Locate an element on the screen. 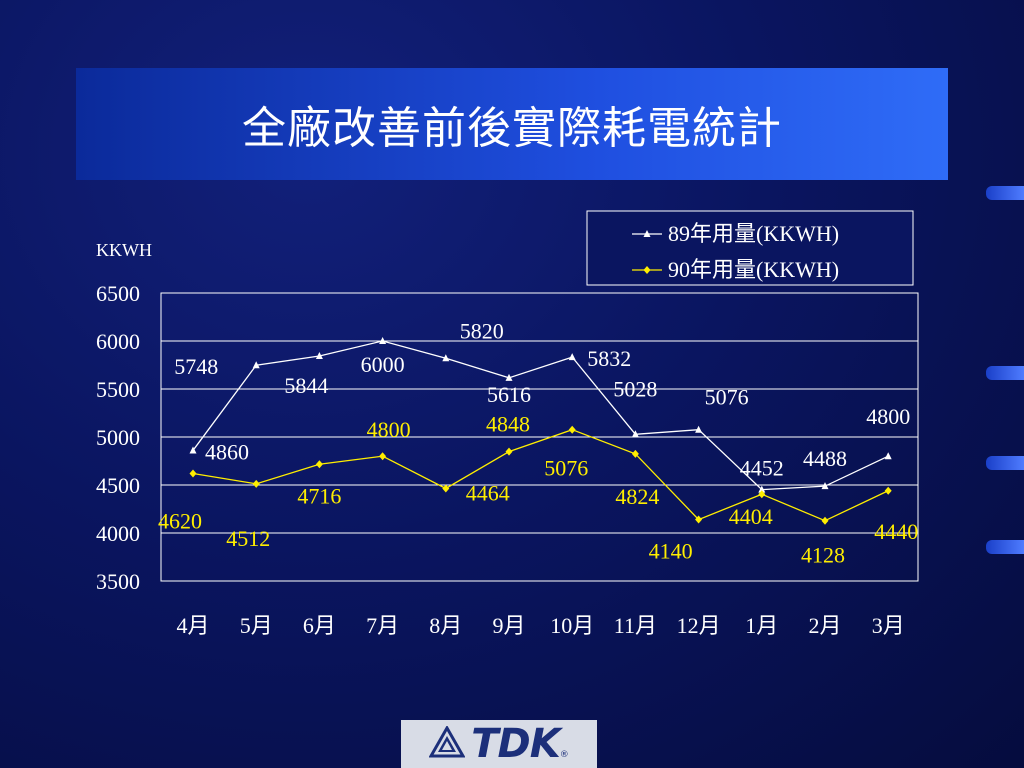 The width and height of the screenshot is (1024, 768). data-label: 5616 is located at coordinates (509, 394).